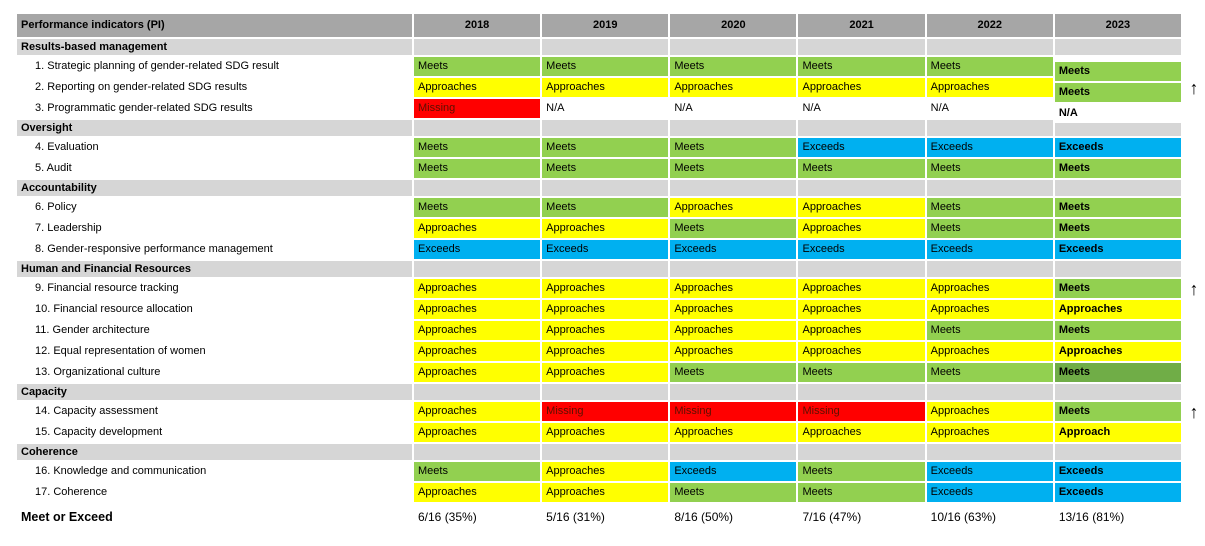  I want to click on year-header: 2018, so click(477, 25).